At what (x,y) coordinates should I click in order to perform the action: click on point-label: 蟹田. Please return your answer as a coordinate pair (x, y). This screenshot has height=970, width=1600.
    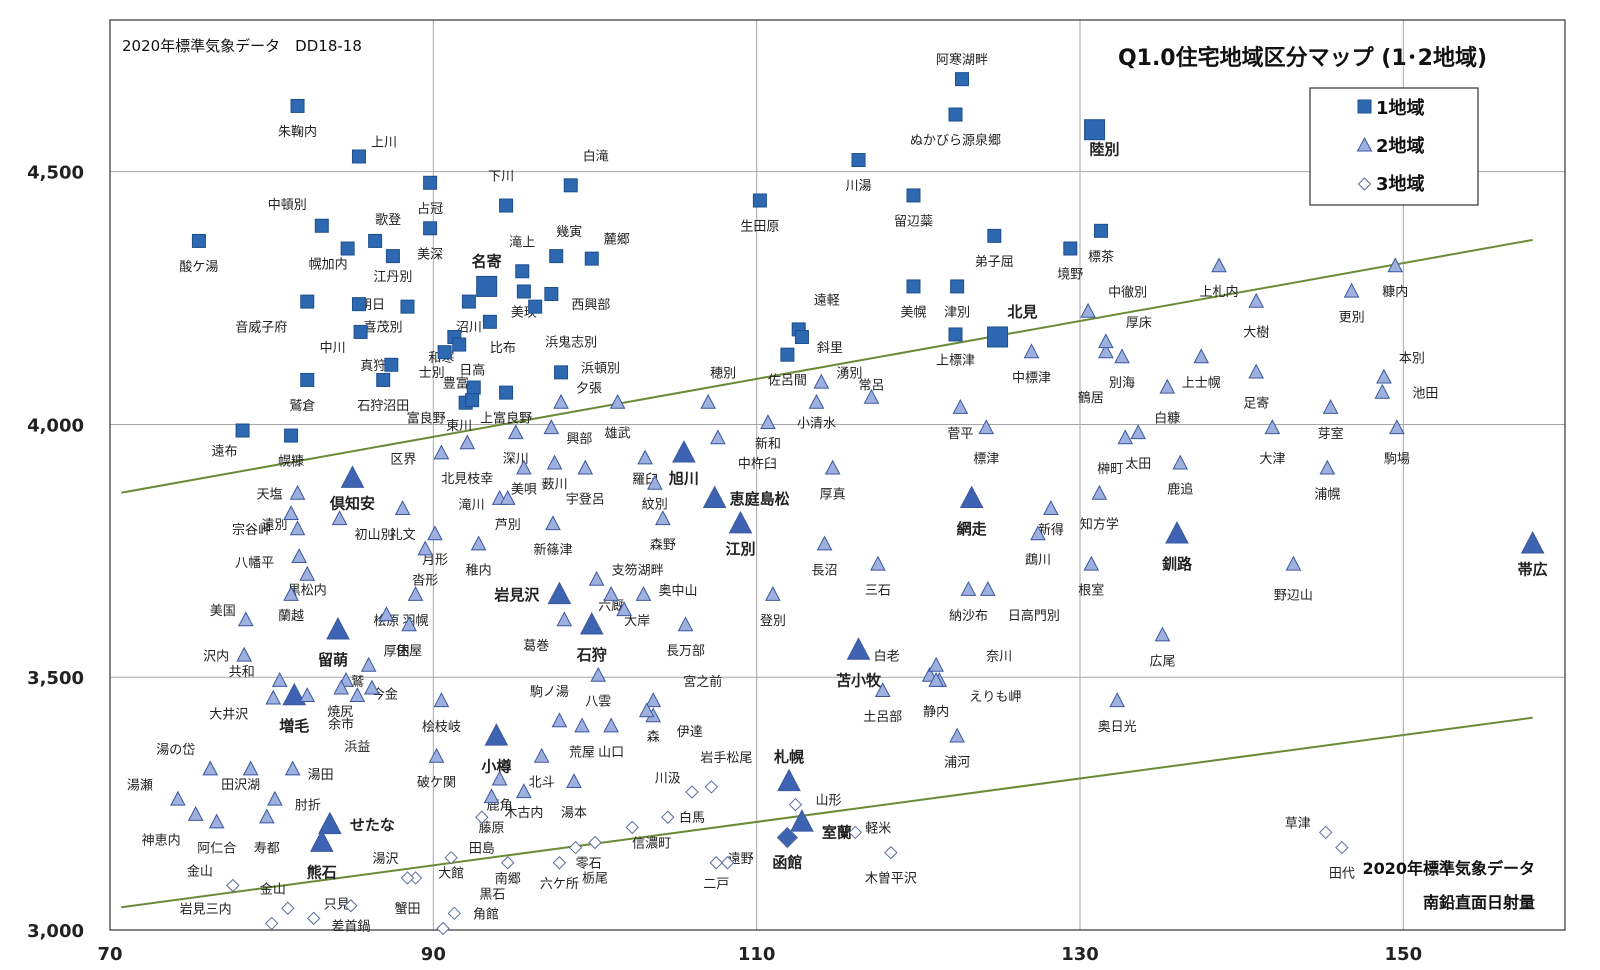
    Looking at the image, I should click on (407, 909).